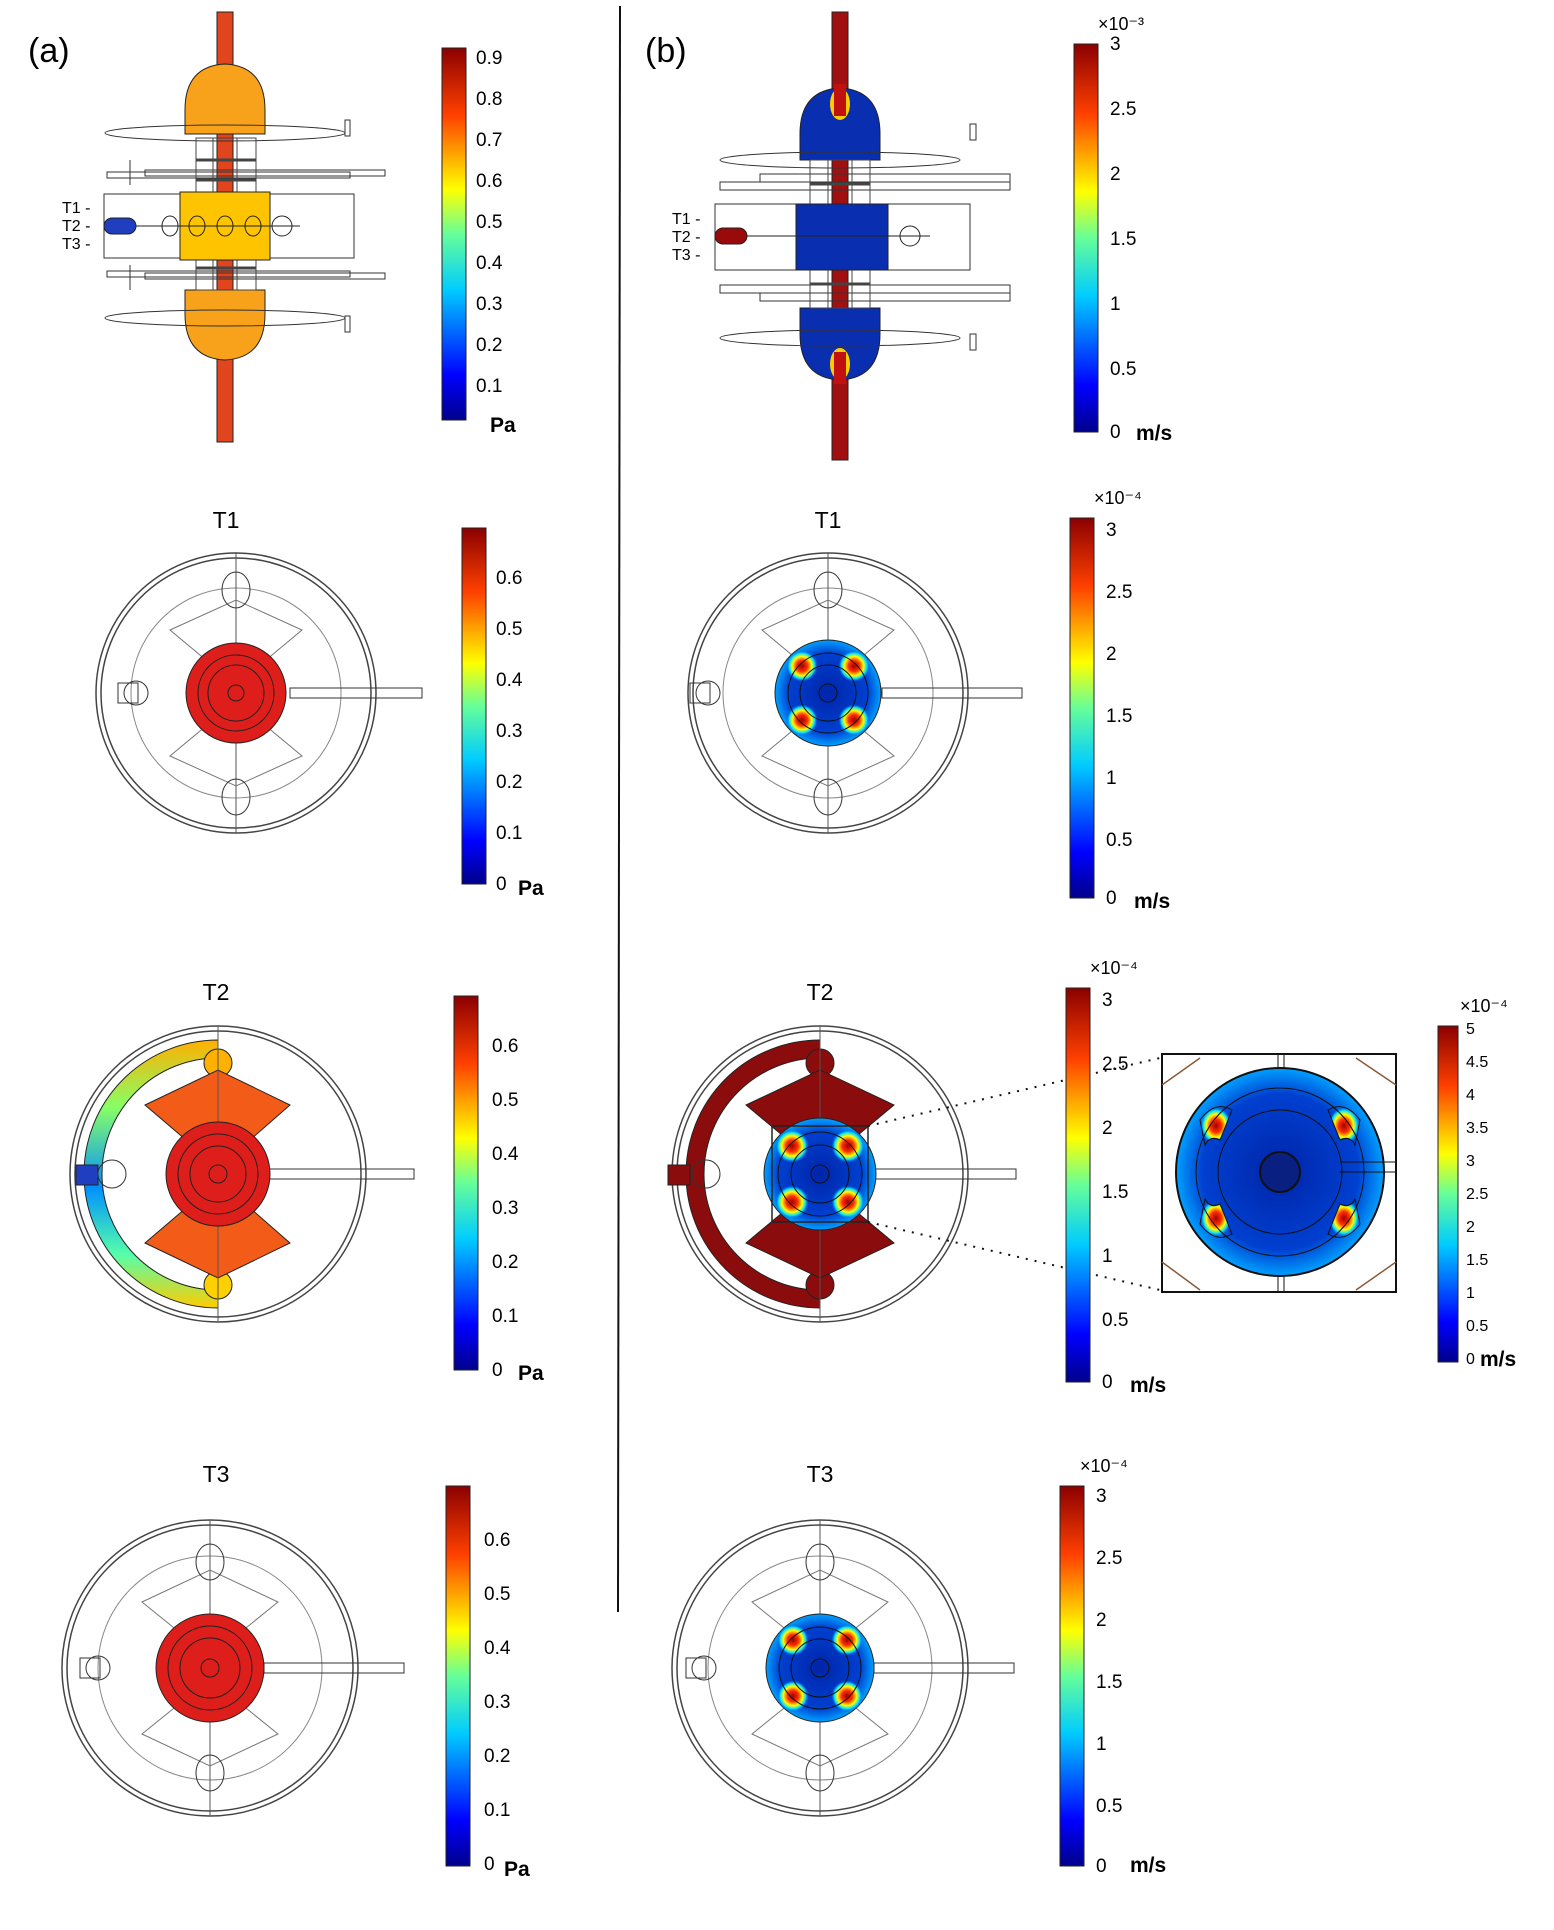  I want to click on colorbar-tick: 5, so click(1470, 1029).